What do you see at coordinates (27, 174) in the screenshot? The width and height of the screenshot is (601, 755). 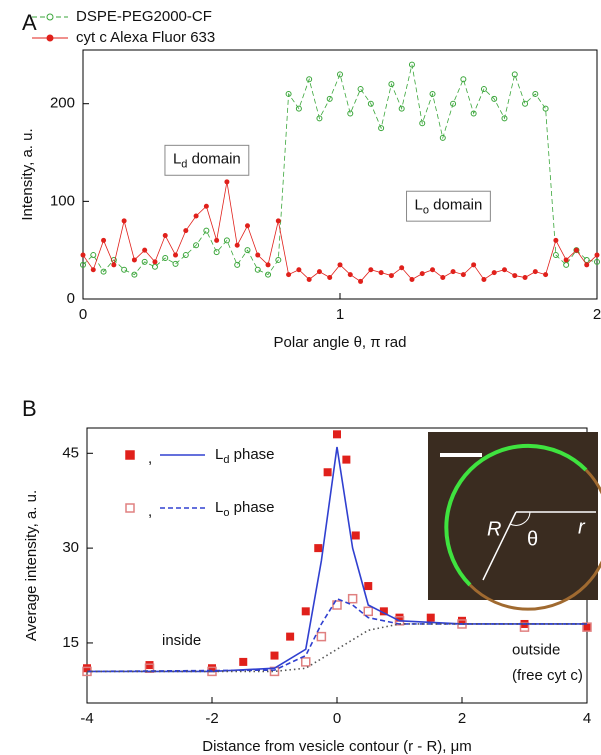 I see `y-axis-label: Intensity, a. u.` at bounding box center [27, 174].